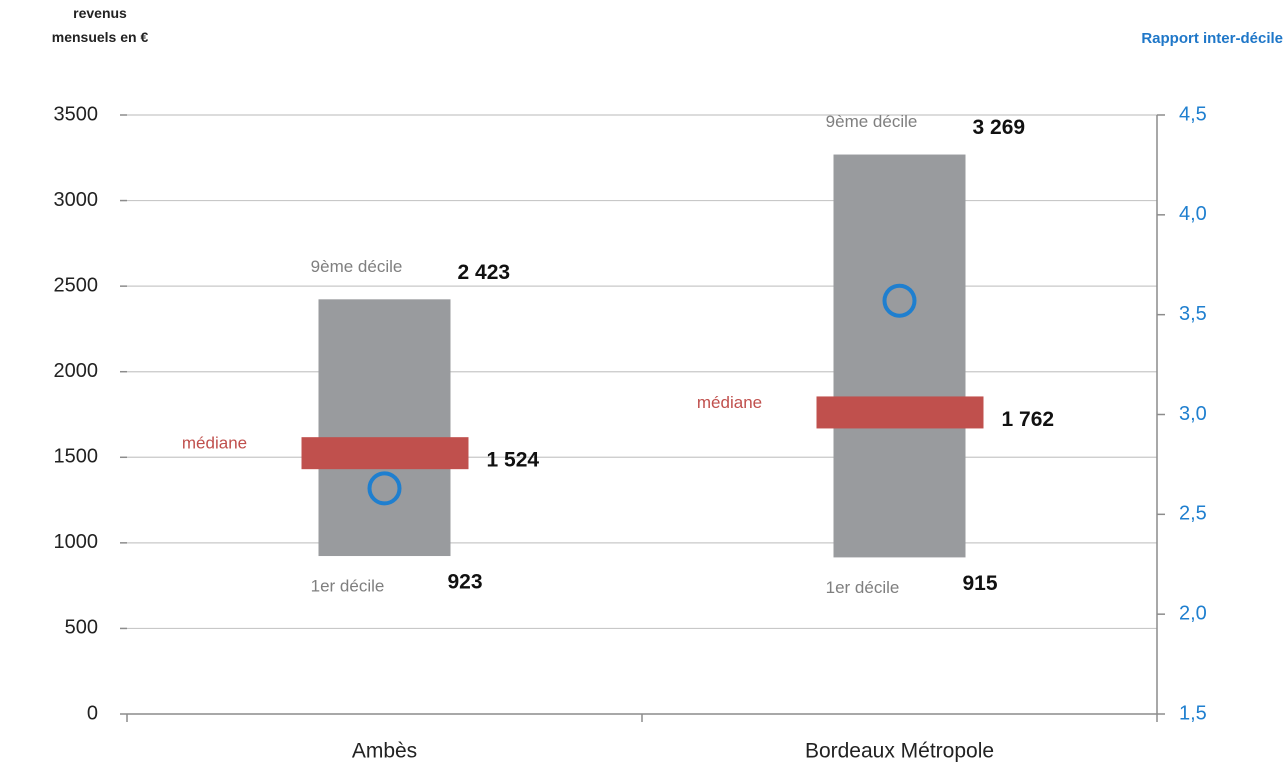 The width and height of the screenshot is (1286, 771). Describe the element at coordinates (513, 460) in the screenshot. I see `median-value: 1 524` at that location.